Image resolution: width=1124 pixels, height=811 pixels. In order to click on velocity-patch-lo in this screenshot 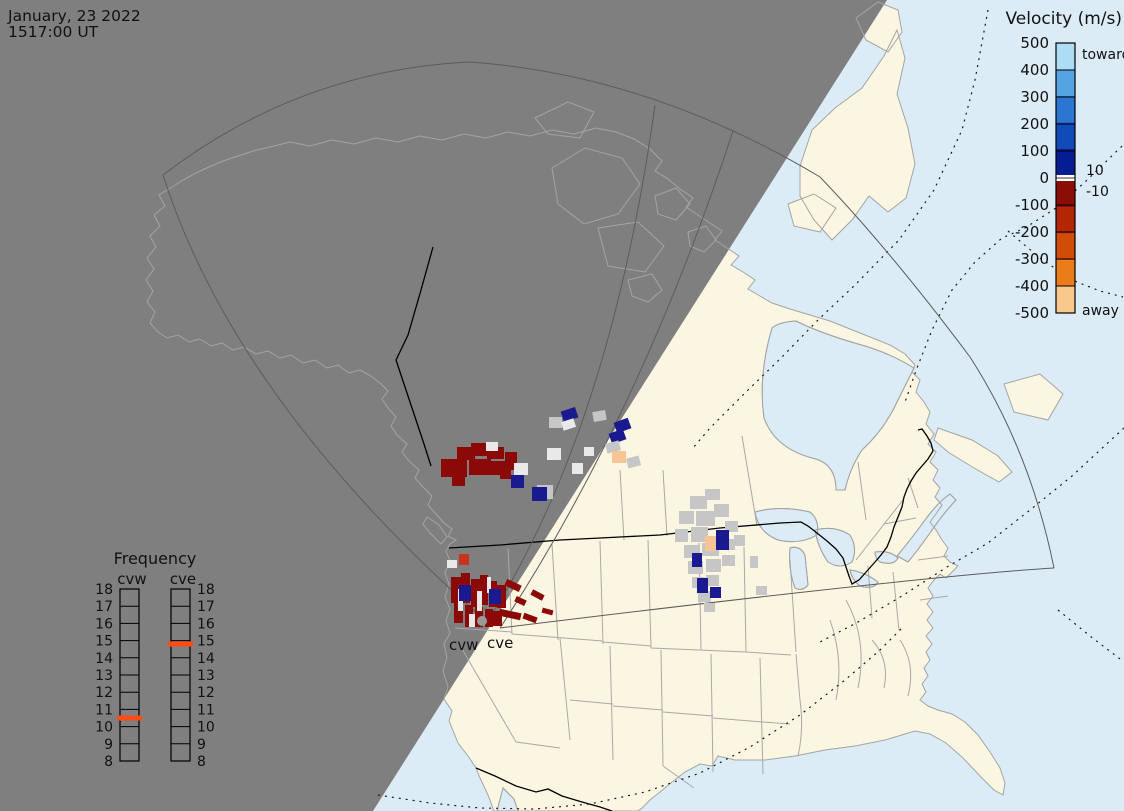, I will do `click(710, 543)`.